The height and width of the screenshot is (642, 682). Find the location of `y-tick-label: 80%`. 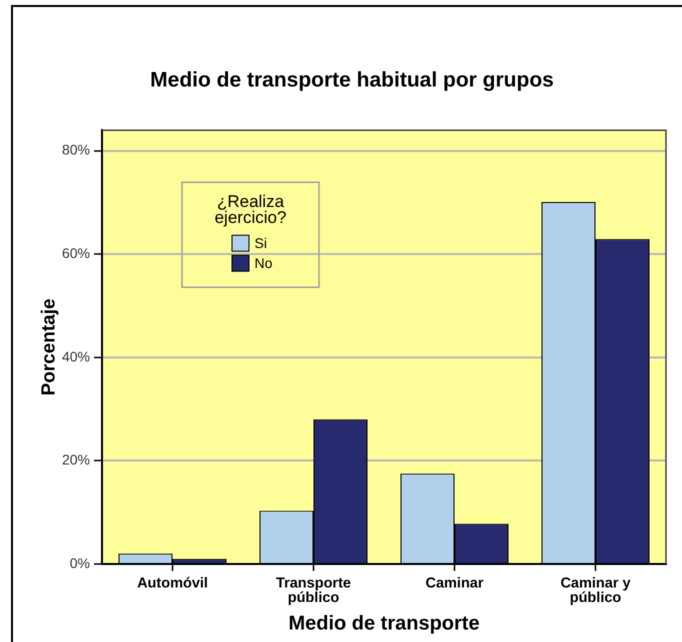

y-tick-label: 80% is located at coordinates (76, 150).